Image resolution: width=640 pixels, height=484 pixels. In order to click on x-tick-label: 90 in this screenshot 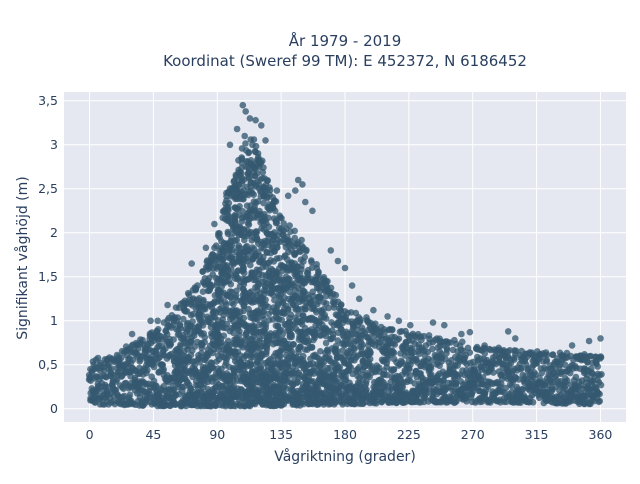, I will do `click(217, 434)`.